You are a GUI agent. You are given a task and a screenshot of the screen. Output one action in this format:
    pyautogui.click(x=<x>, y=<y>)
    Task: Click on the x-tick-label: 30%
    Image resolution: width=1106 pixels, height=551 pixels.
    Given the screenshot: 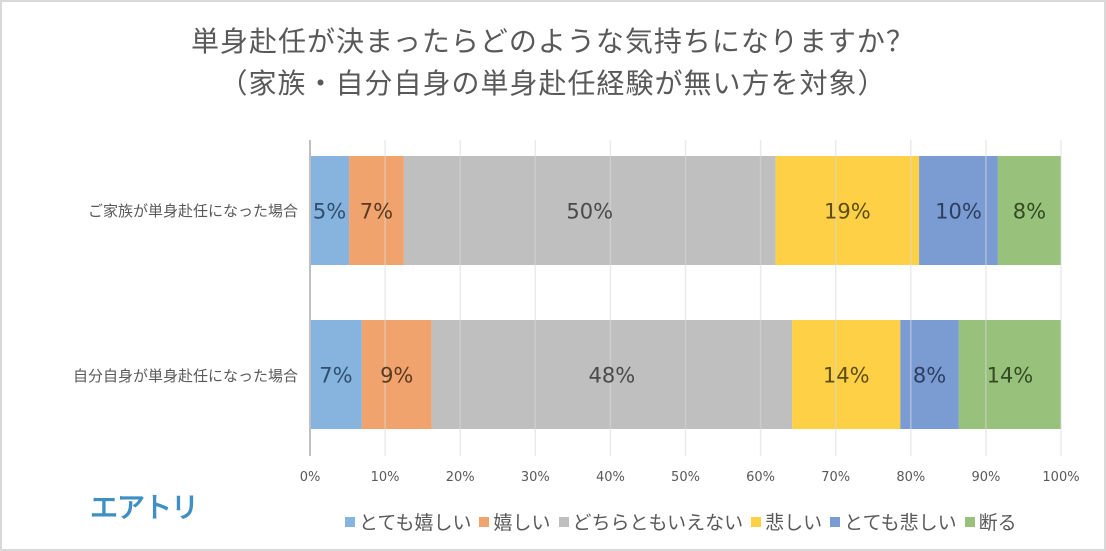 What is the action you would take?
    pyautogui.click(x=535, y=477)
    